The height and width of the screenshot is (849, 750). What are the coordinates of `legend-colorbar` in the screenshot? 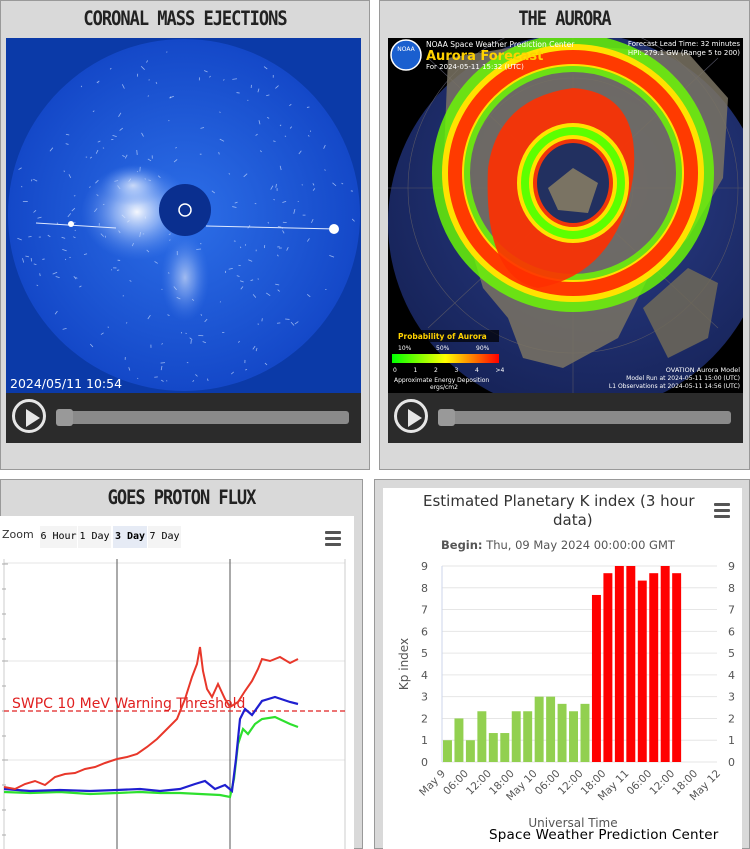 It's located at (445, 358).